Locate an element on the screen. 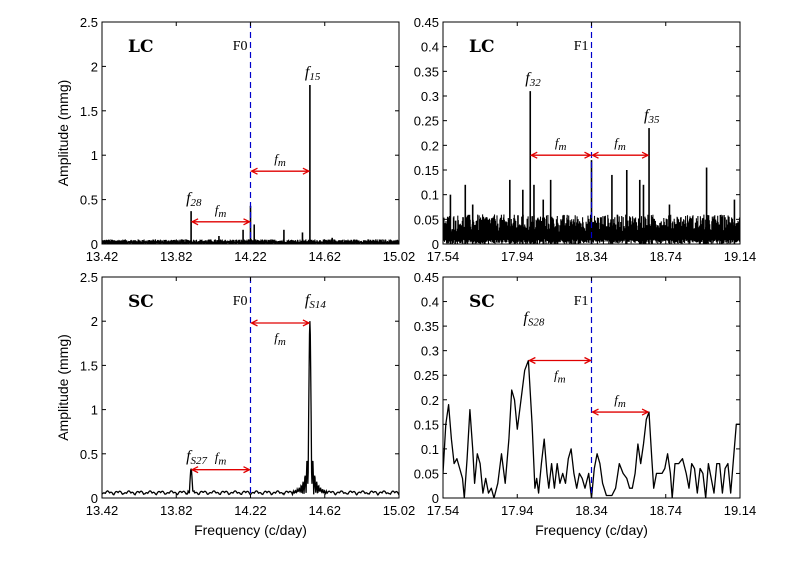 The image size is (793, 563). y-tick-label: 2 is located at coordinates (94, 321).